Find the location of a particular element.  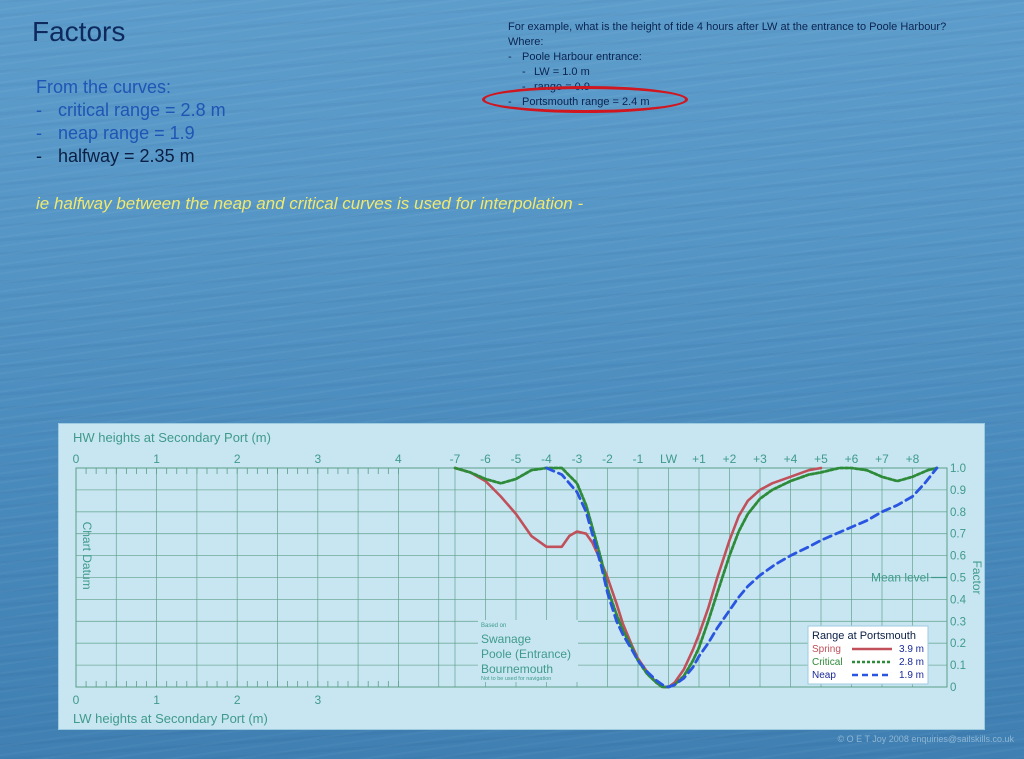

series-line-neap is located at coordinates (742, 577).